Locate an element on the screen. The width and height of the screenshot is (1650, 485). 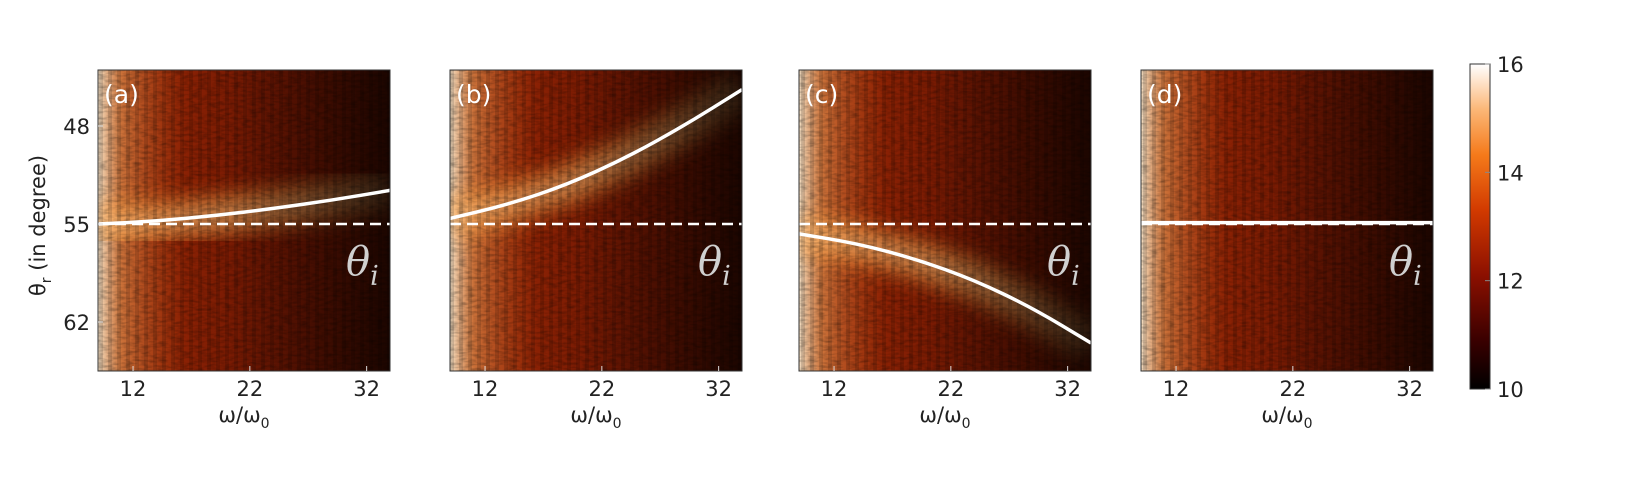
panel-label: (c) is located at coordinates (821, 94).